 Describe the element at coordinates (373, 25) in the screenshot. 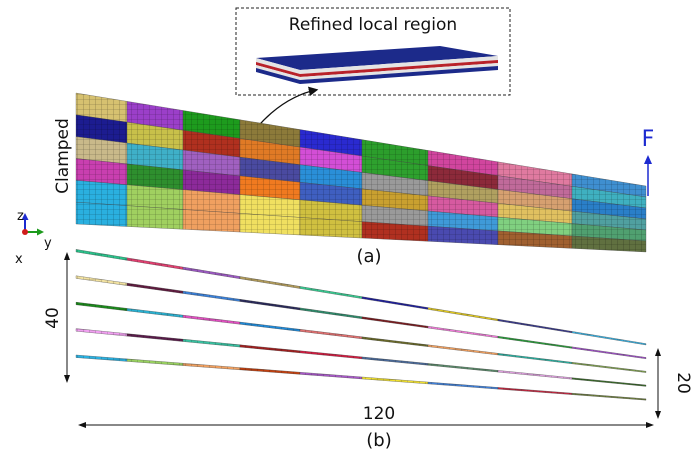

I see `inset-title: Refined local region` at that location.